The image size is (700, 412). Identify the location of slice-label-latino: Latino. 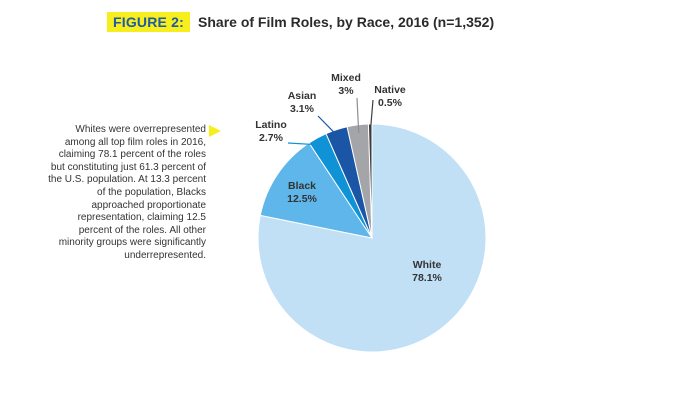
(271, 125).